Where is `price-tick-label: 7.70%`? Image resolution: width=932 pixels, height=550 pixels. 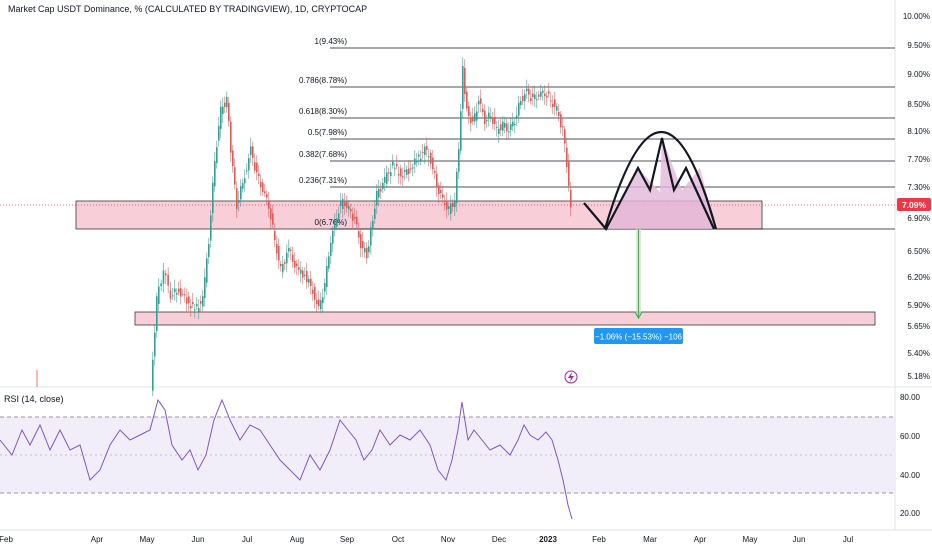 price-tick-label: 7.70% is located at coordinates (918, 159).